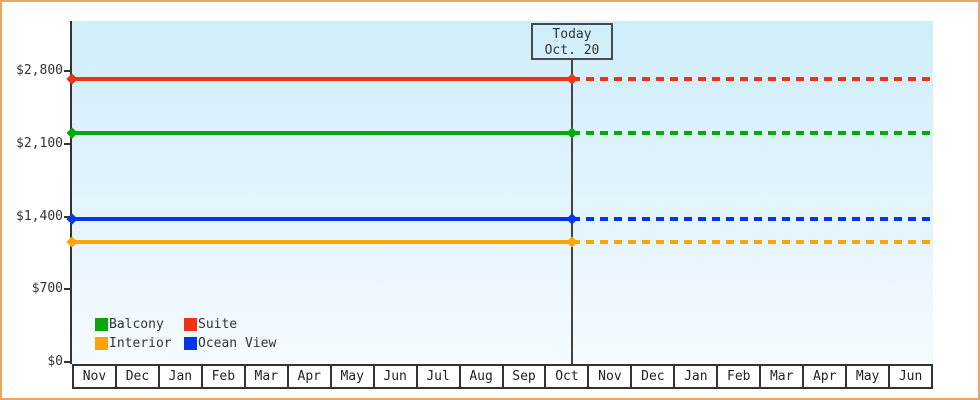  What do you see at coordinates (39, 143) in the screenshot?
I see `y-tick-label: $2,100` at bounding box center [39, 143].